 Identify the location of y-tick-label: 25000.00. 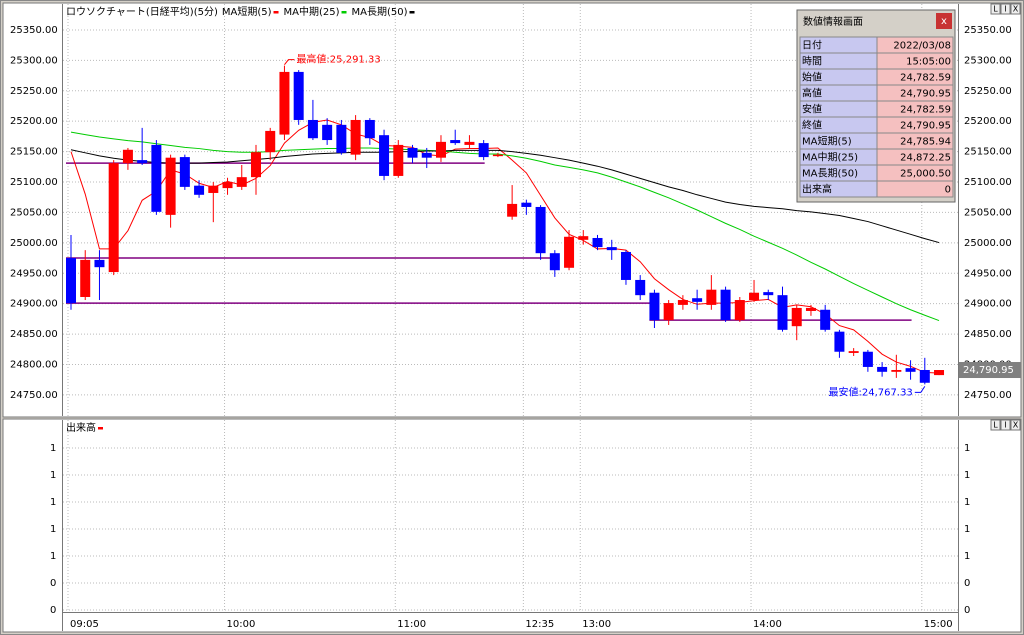
(34, 243).